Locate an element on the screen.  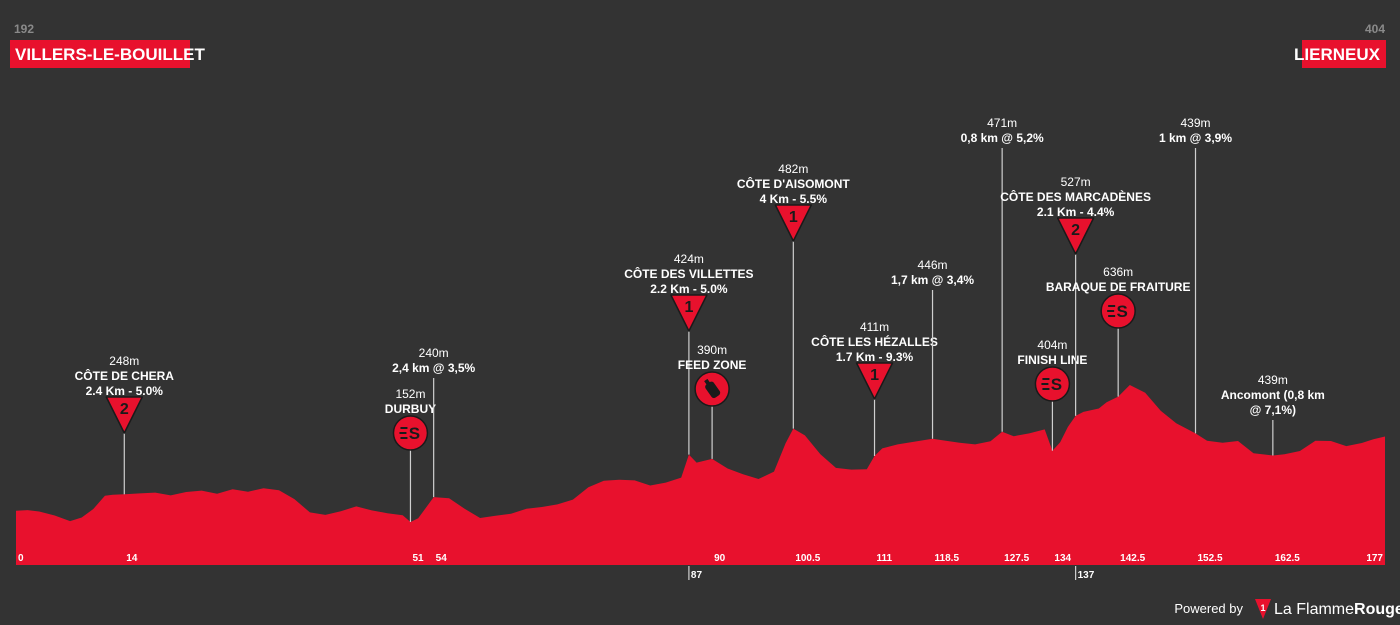
marker-label: 2.4 Km - 5.0% is located at coordinates (125, 391).